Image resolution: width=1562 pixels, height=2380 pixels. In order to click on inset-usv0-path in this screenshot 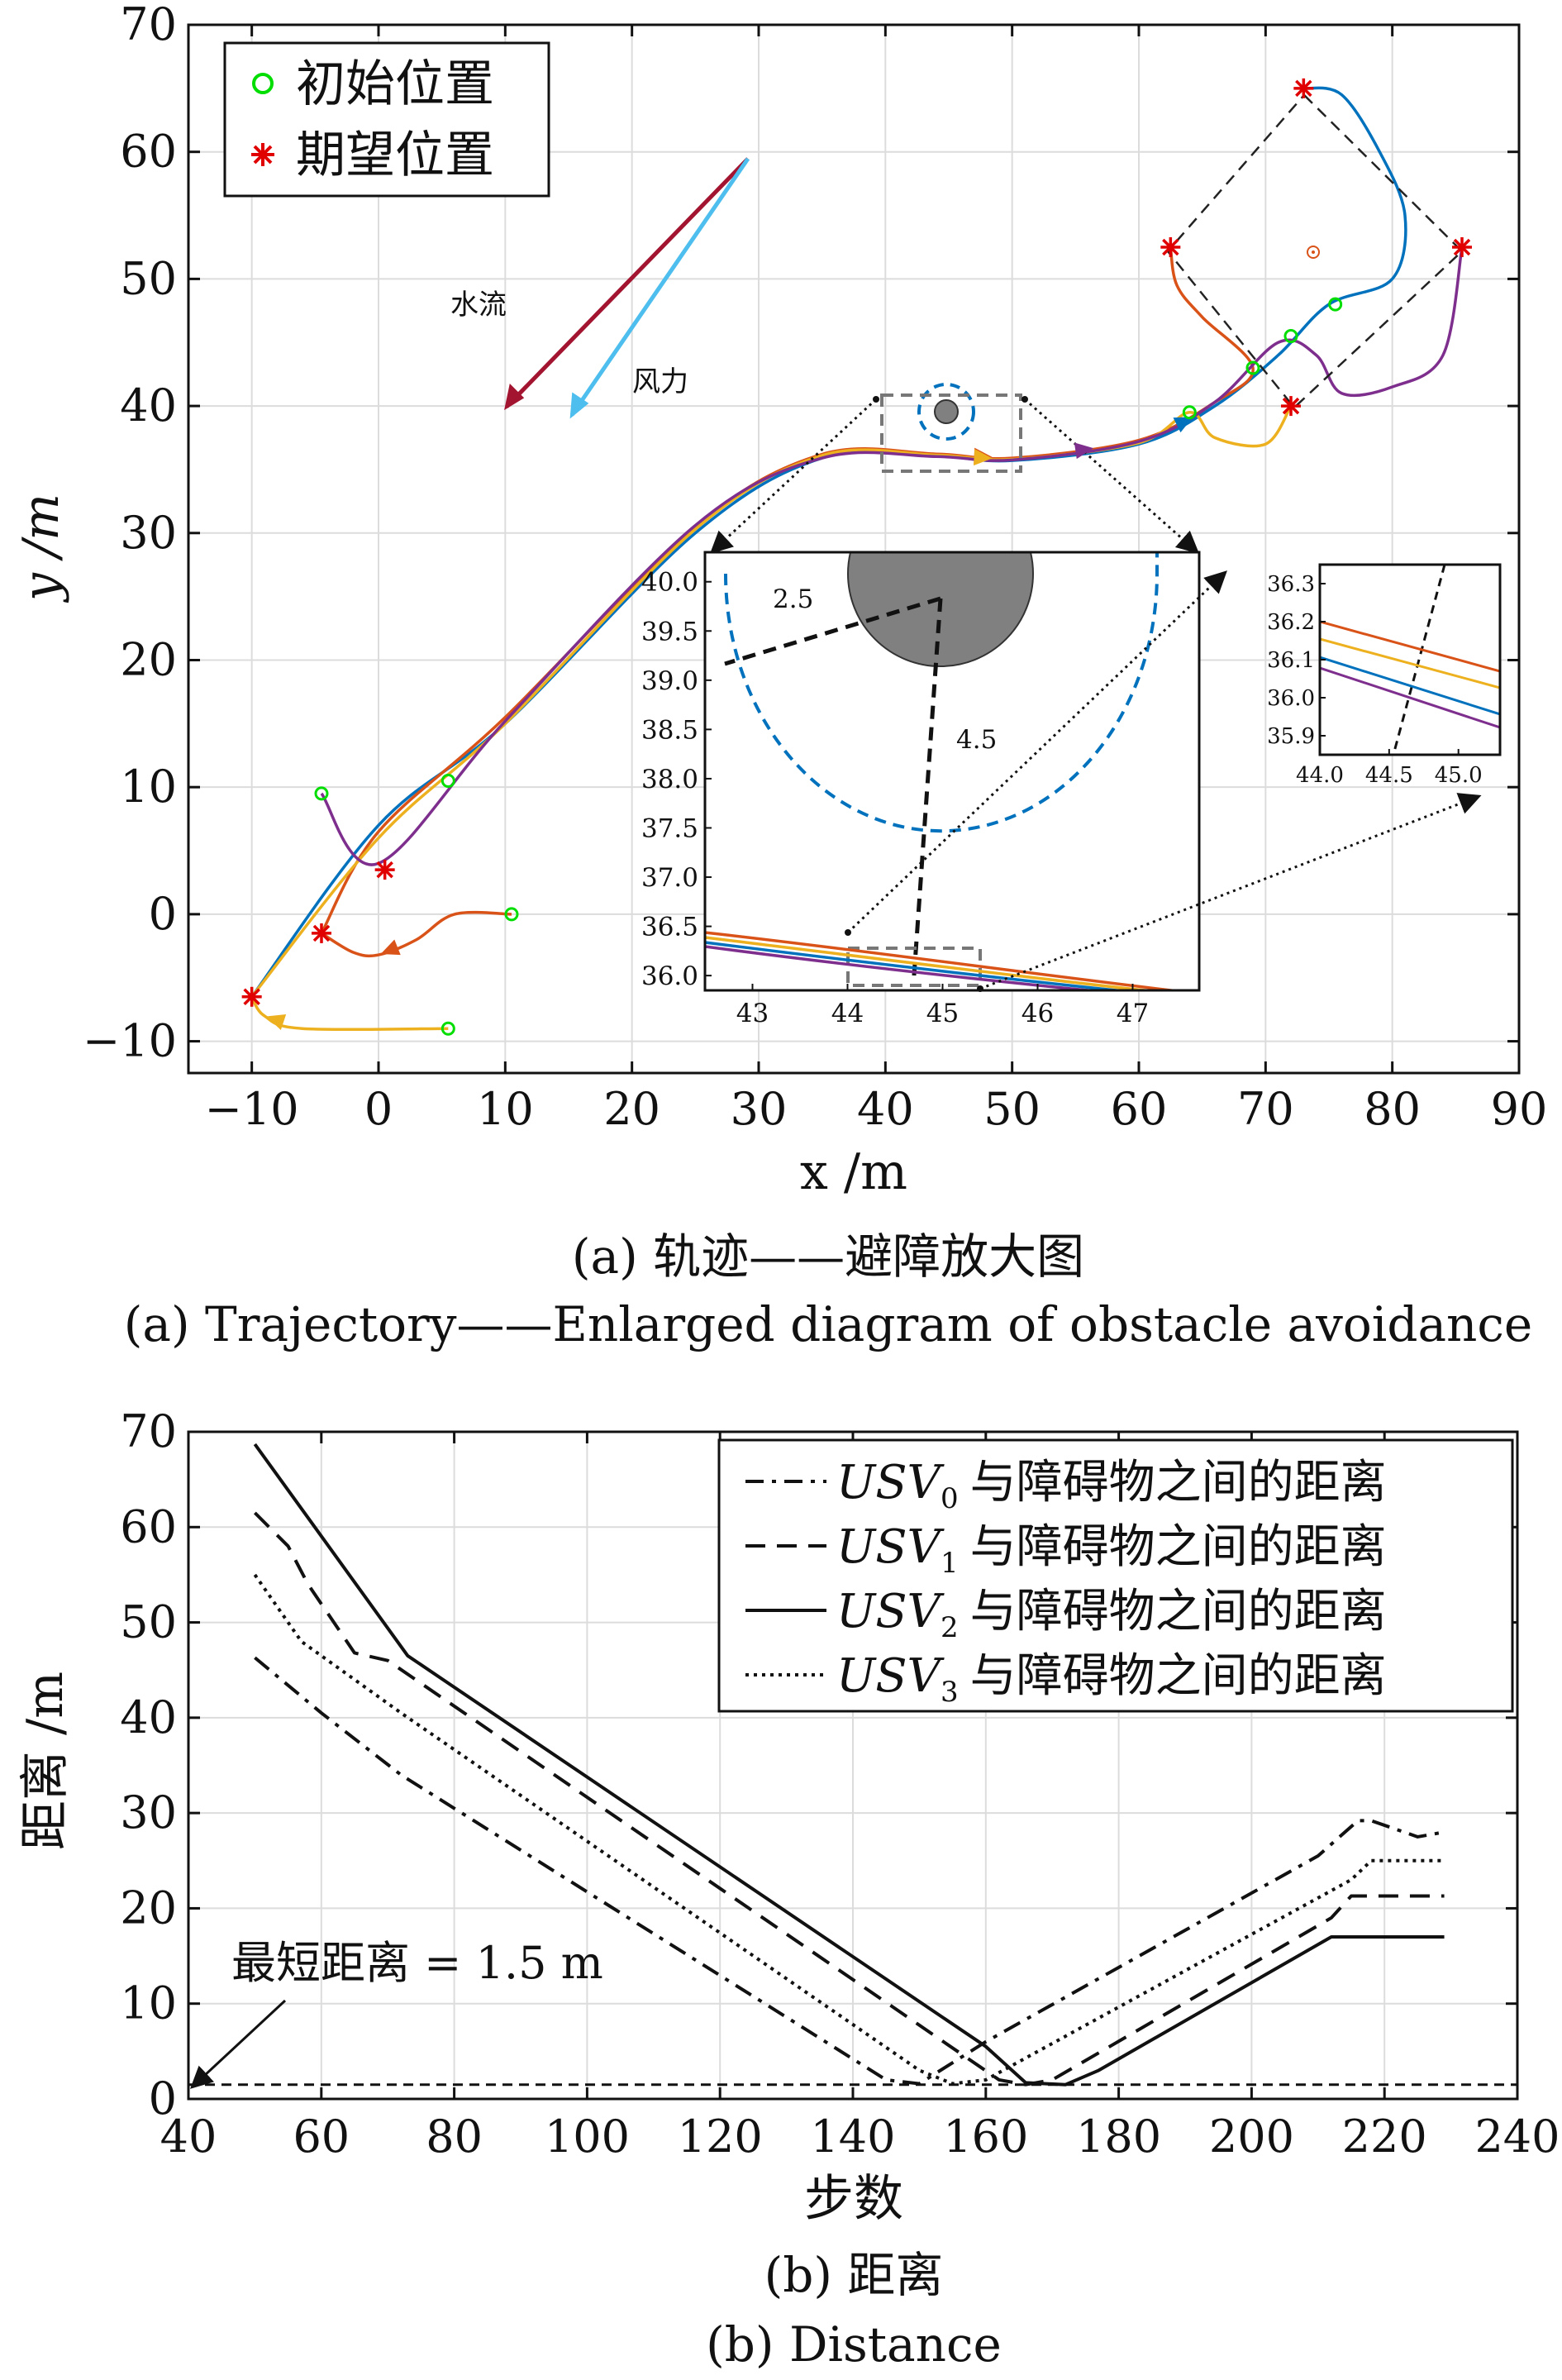, I will do `click(918, 965)`.